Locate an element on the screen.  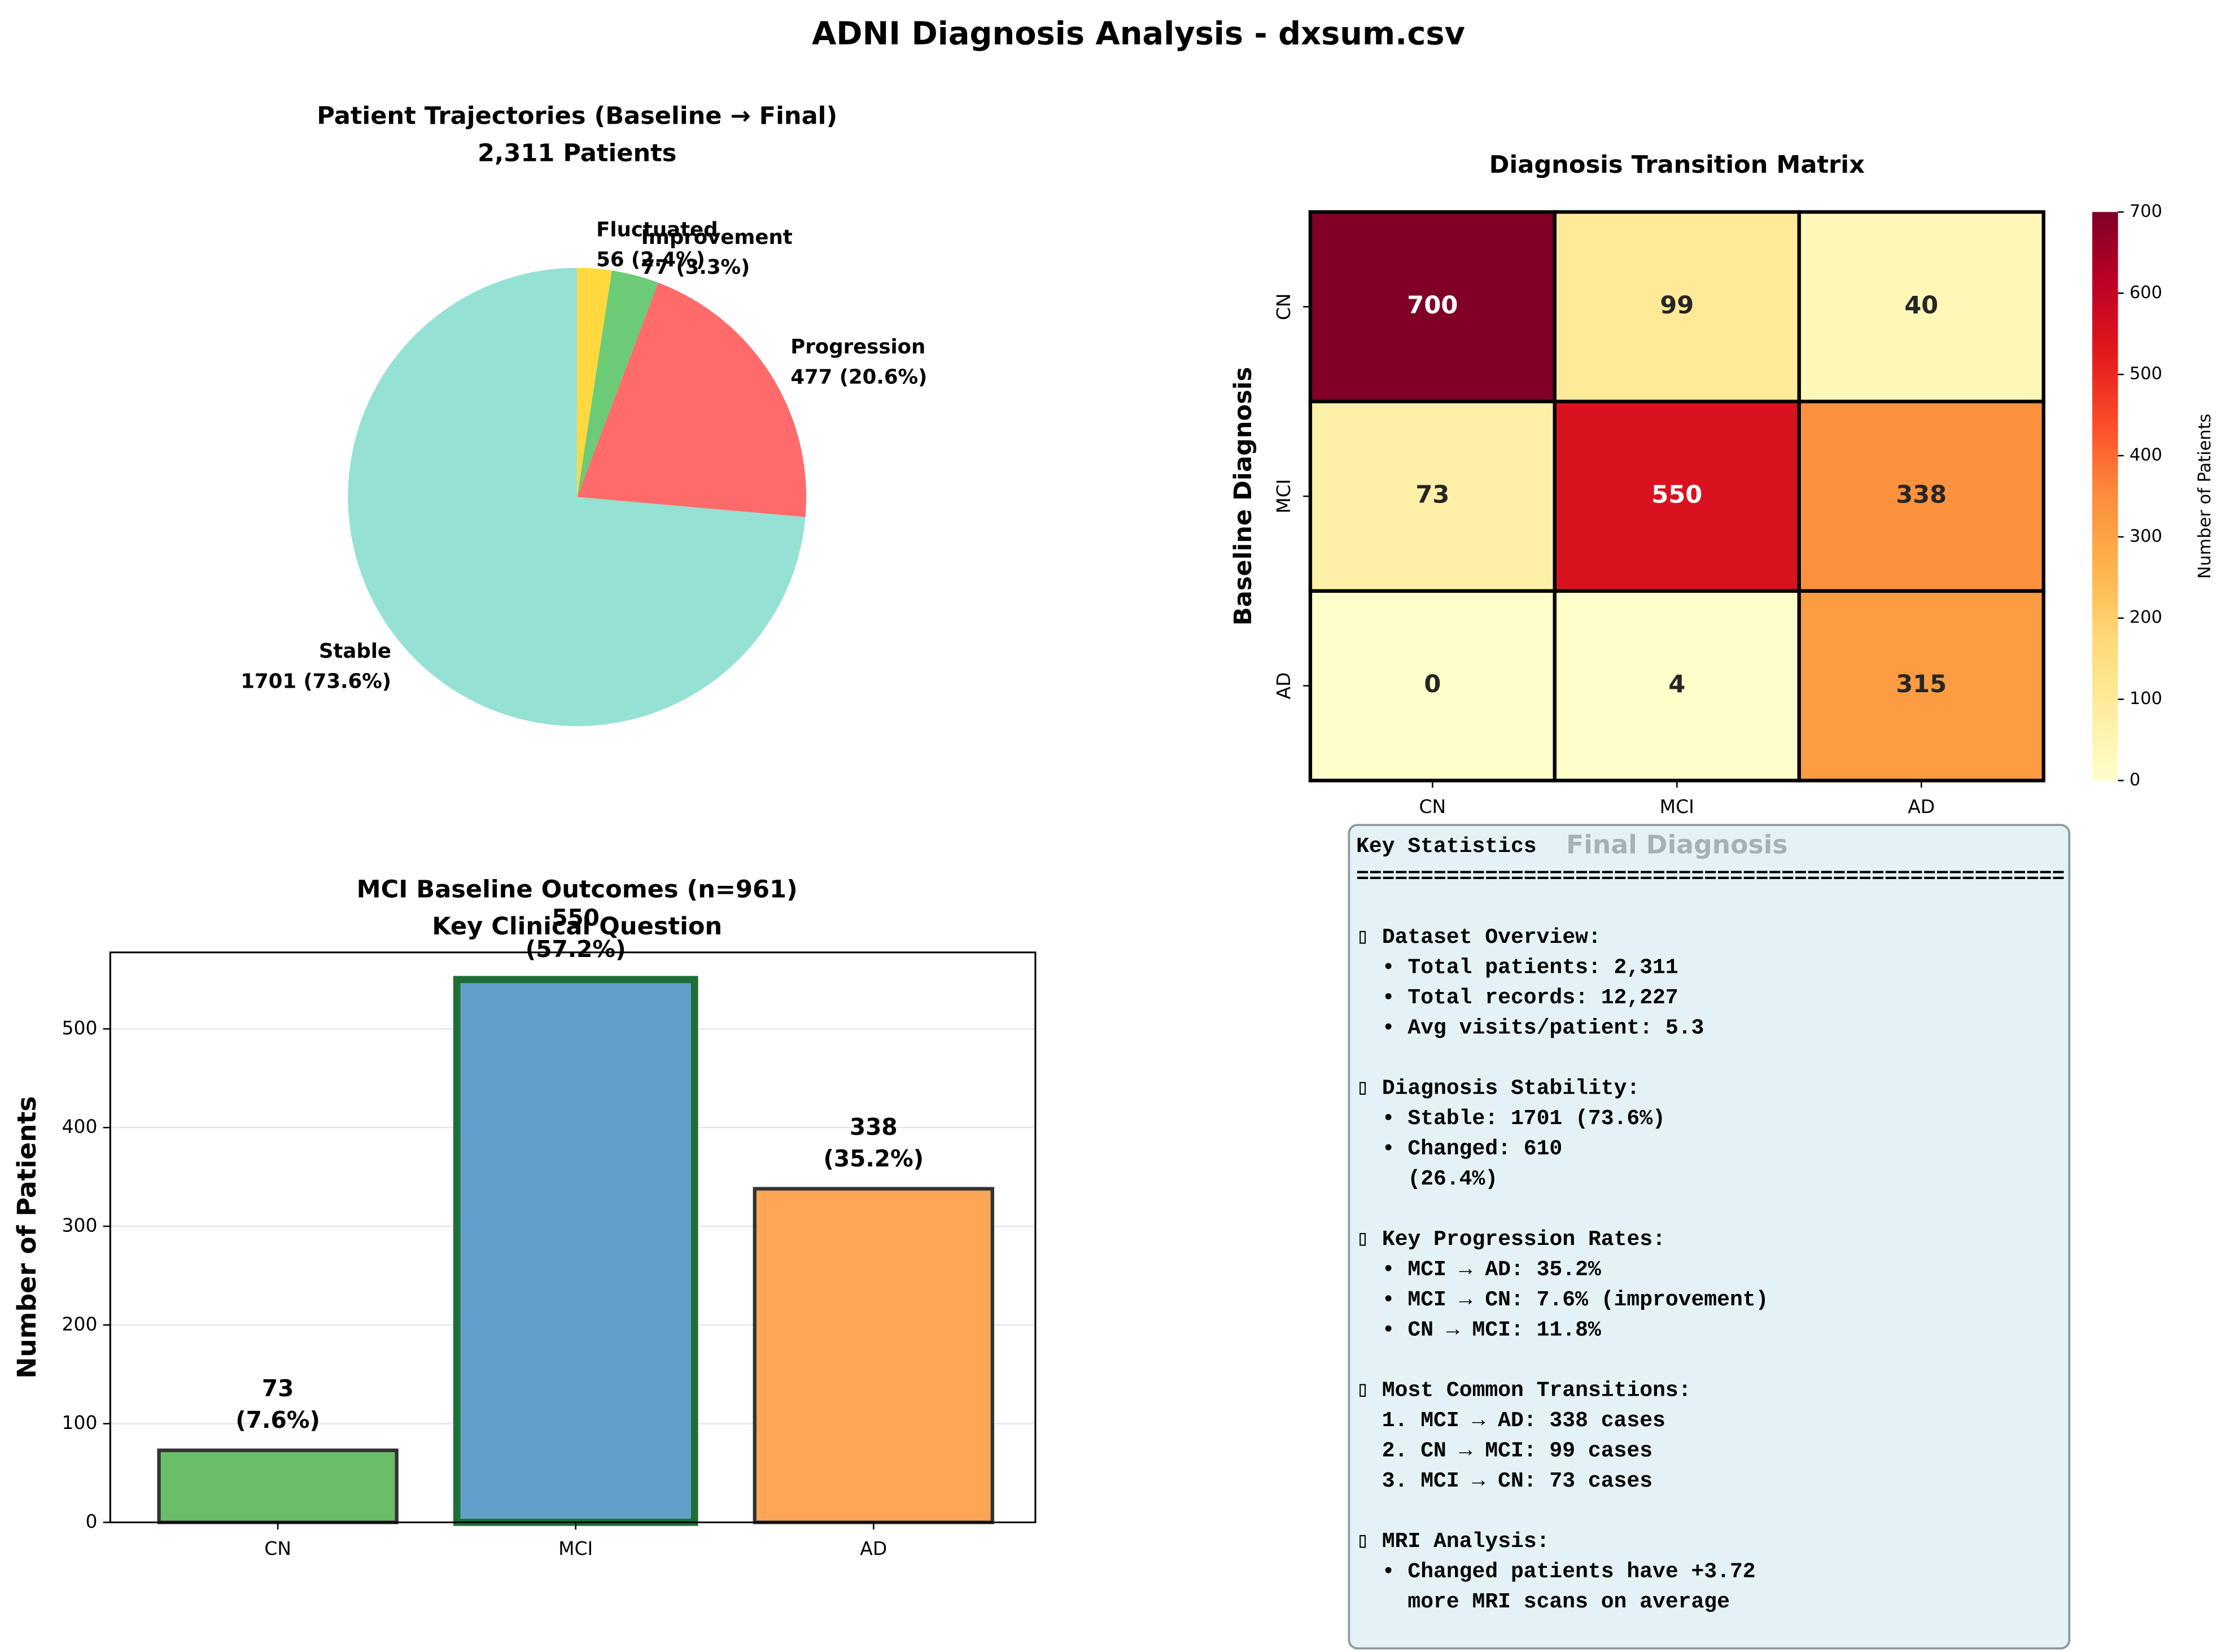
stats-line: 2. CN → MCI: 99 cases is located at coordinates (1504, 1451).